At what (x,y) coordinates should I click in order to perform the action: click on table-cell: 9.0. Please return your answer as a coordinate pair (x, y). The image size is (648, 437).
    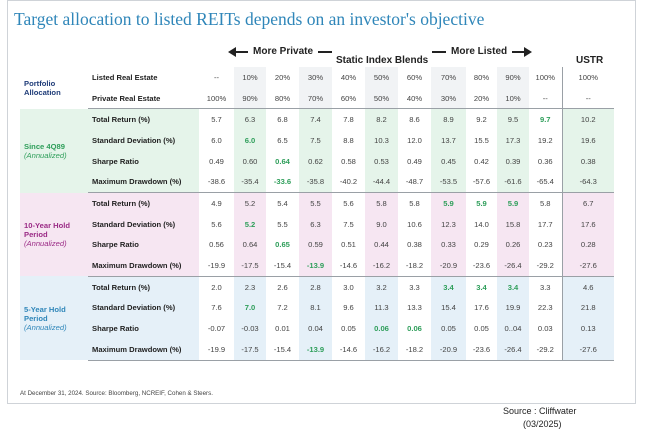
    Looking at the image, I should click on (381, 224).